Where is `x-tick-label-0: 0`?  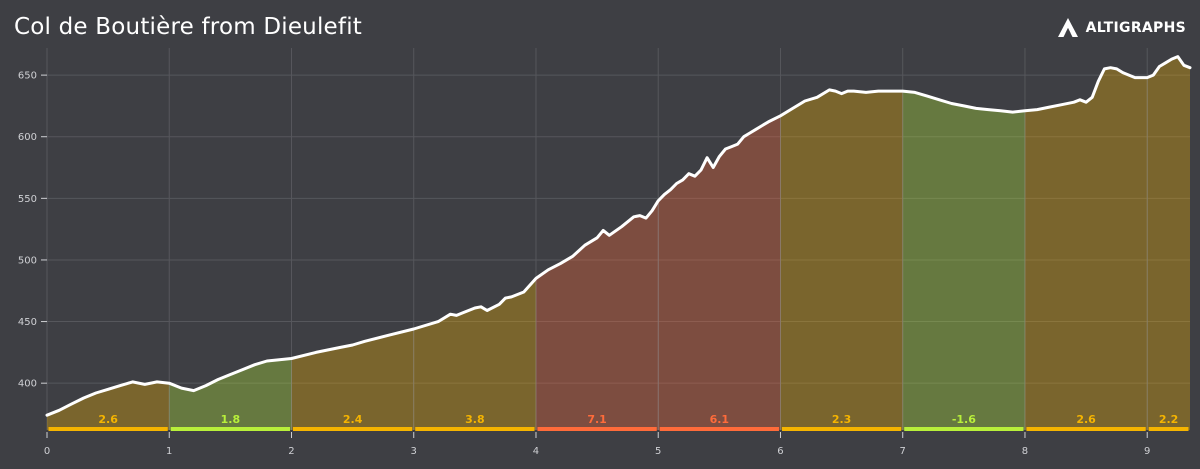 x-tick-label-0: 0 is located at coordinates (47, 451).